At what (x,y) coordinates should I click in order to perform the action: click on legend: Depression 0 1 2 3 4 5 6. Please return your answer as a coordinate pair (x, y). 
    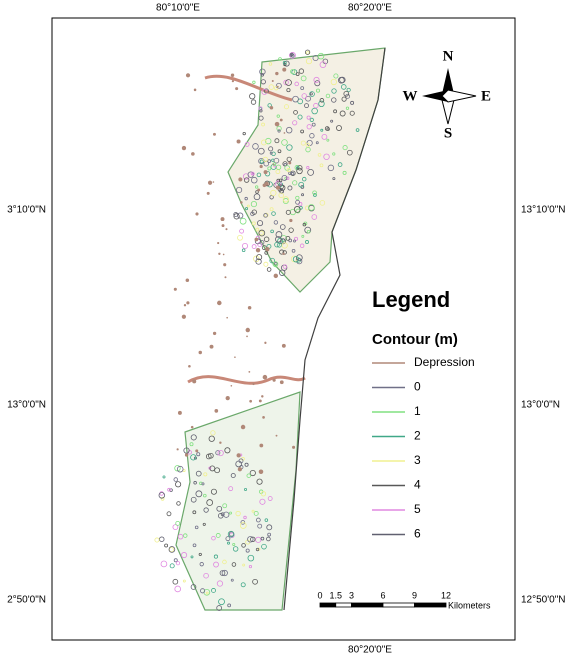
    Looking at the image, I should click on (423, 448).